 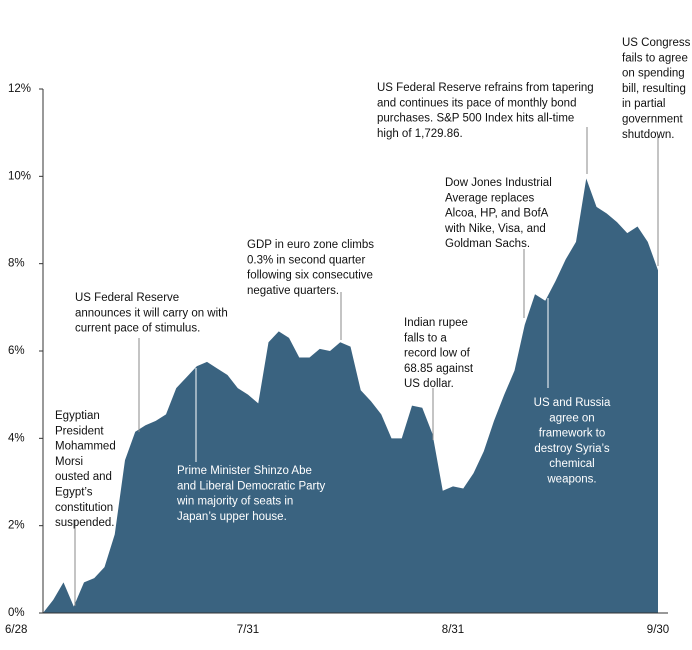 What do you see at coordinates (648, 135) in the screenshot?
I see `annotation-line: shutdown.` at bounding box center [648, 135].